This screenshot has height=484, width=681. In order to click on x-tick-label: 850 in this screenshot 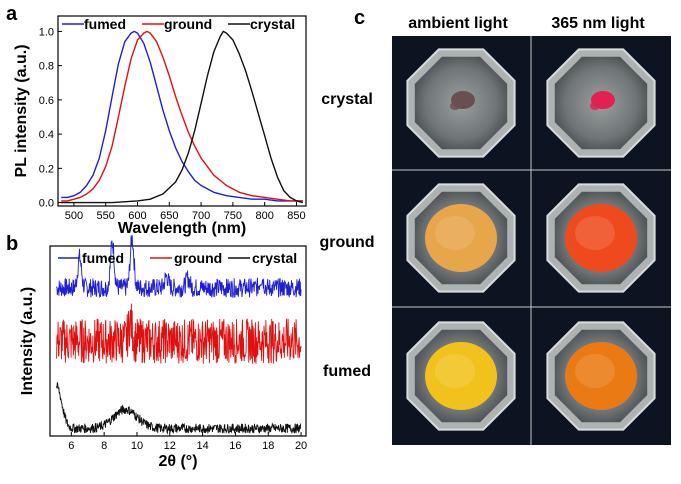, I will do `click(296, 216)`.